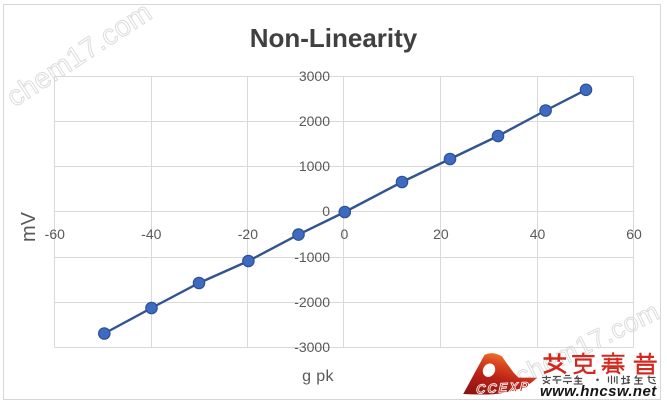  Describe the element at coordinates (503, 388) in the screenshot. I see `svg-text: CCEXP` at that location.